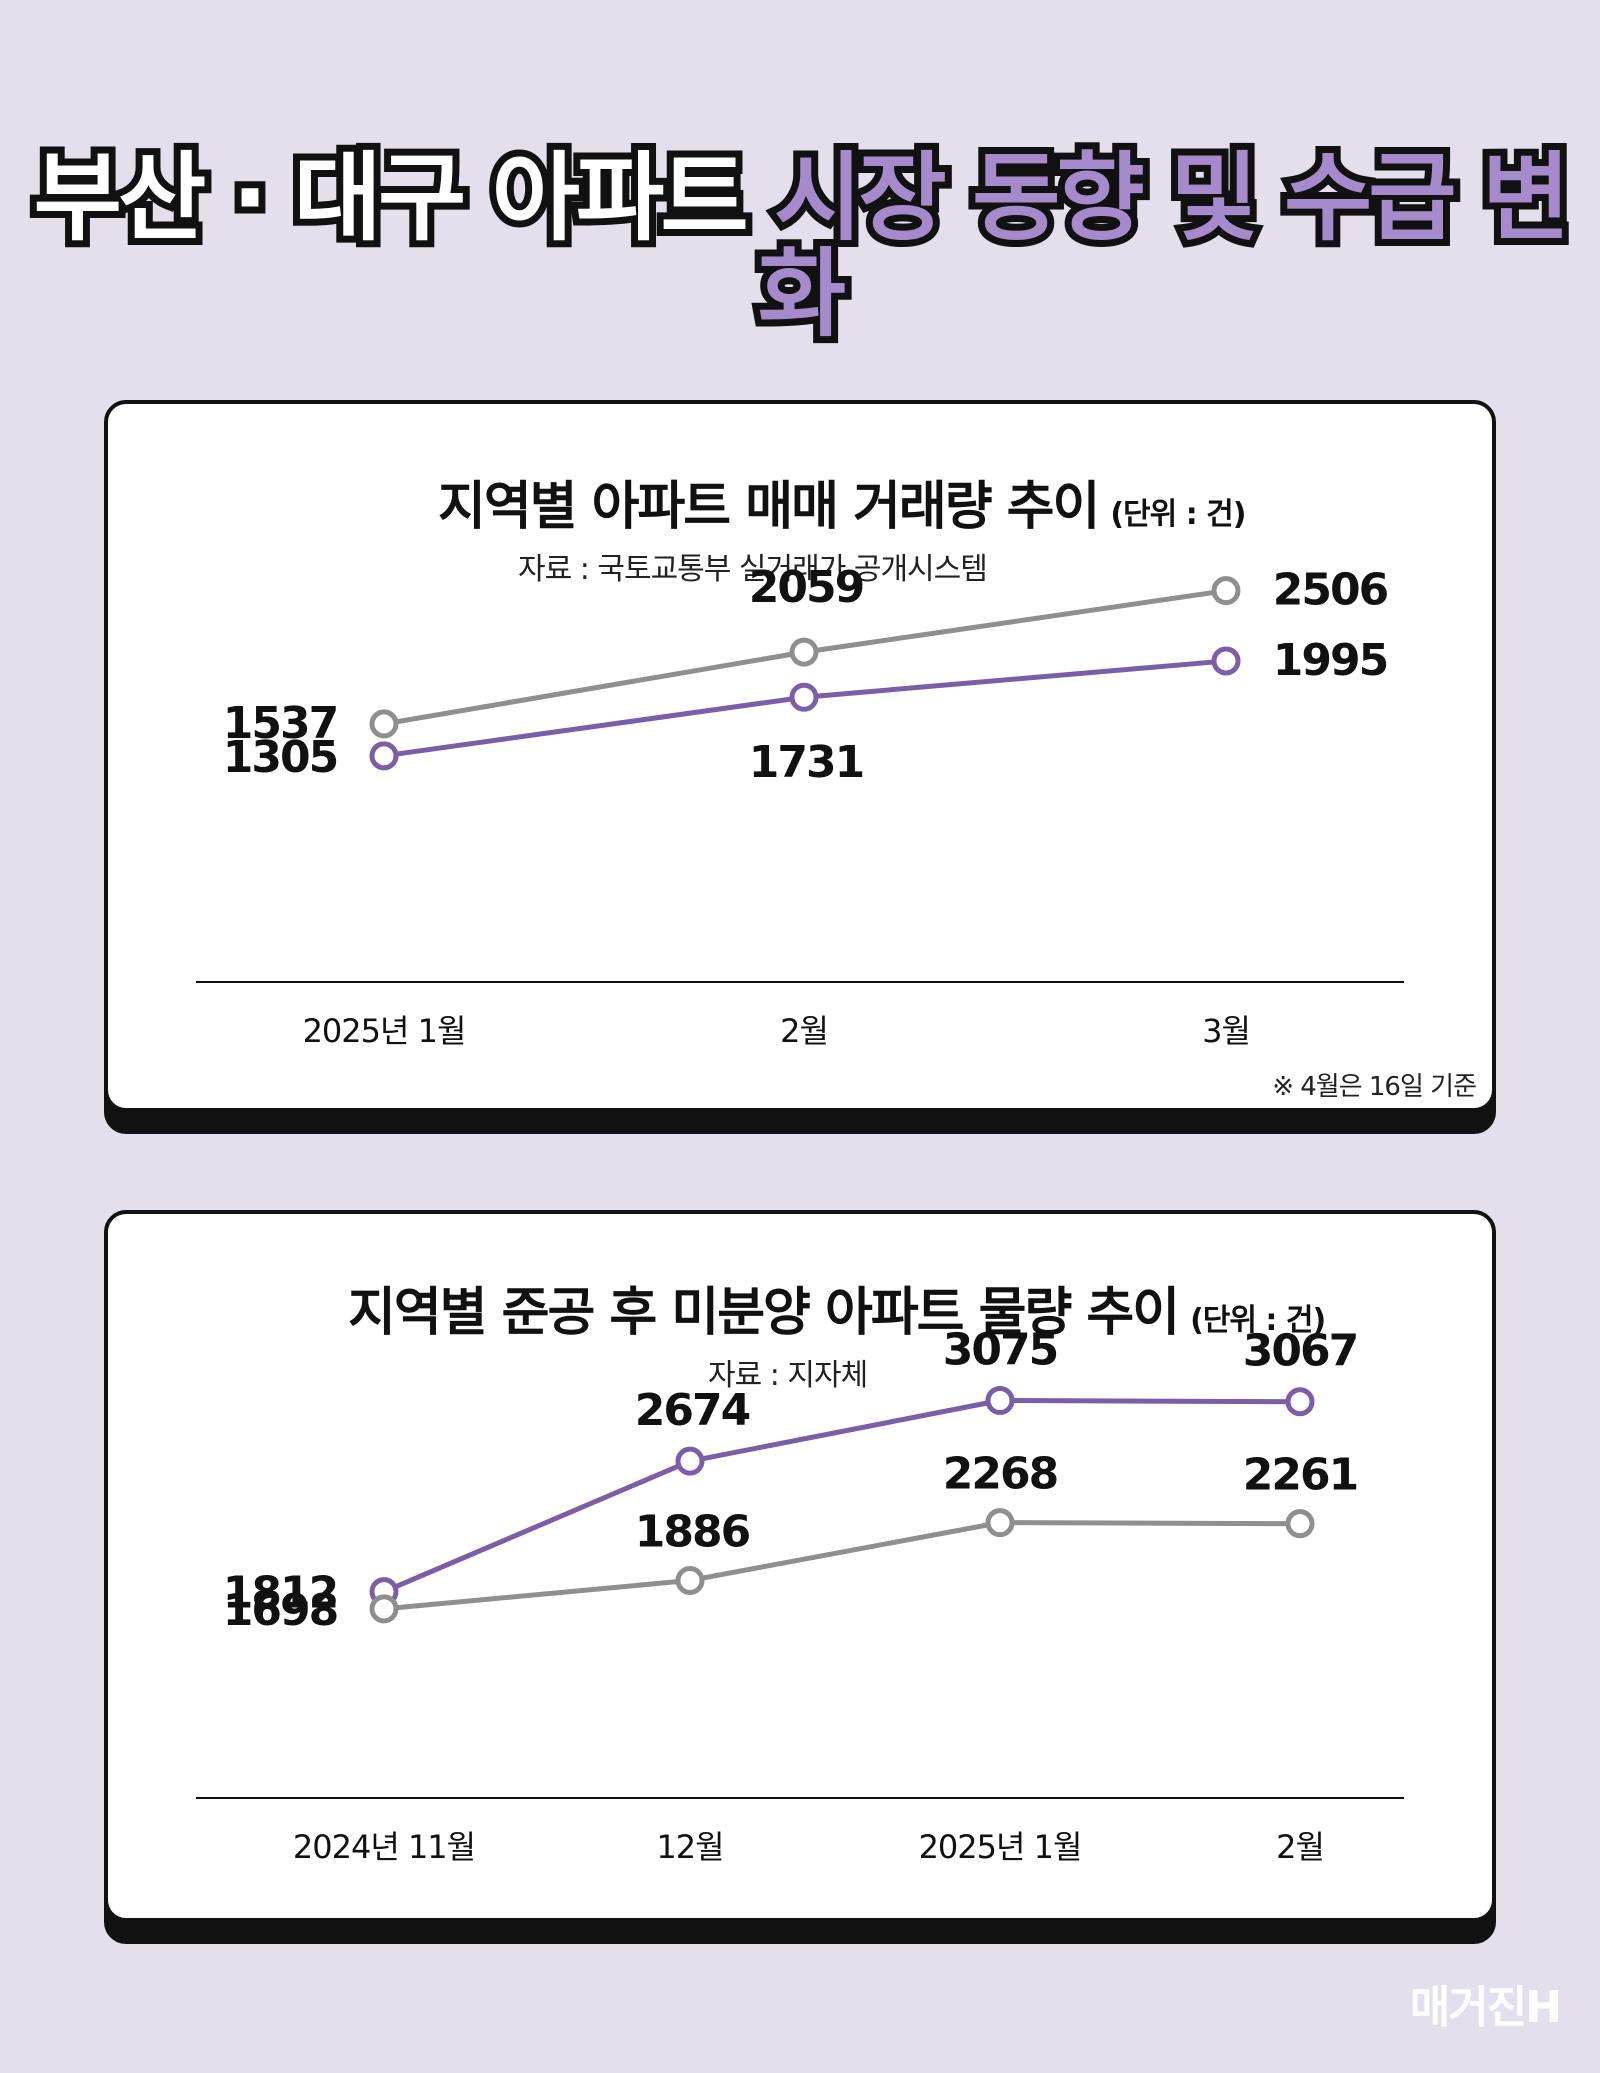 This screenshot has width=1600, height=2073. Describe the element at coordinates (280, 1593) in the screenshot. I see `chart2-data-label: 1812` at that location.